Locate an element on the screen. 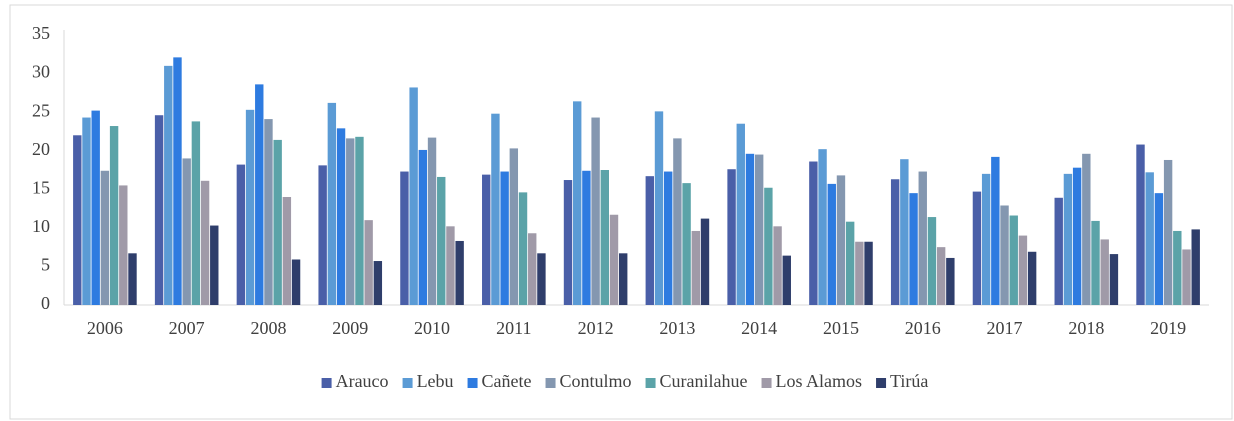 The image size is (1234, 421). legend-label: Curanilahue is located at coordinates (704, 381).